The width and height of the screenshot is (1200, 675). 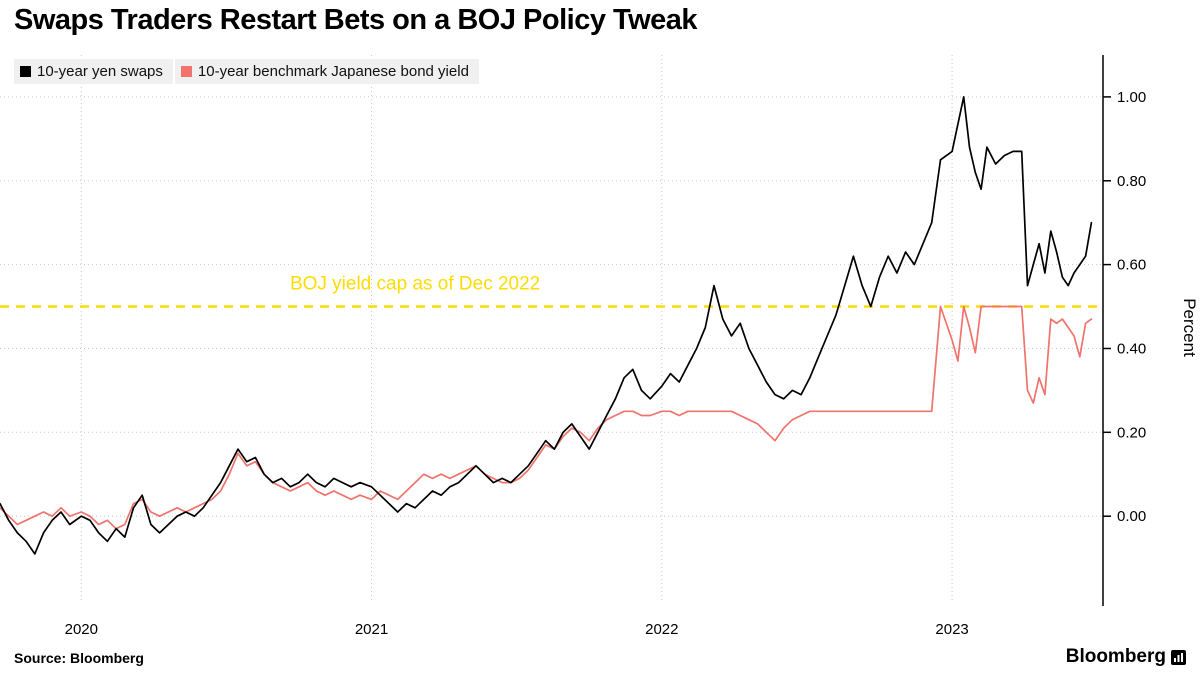 What do you see at coordinates (1189, 327) in the screenshot?
I see `y-axis-title: Percent` at bounding box center [1189, 327].